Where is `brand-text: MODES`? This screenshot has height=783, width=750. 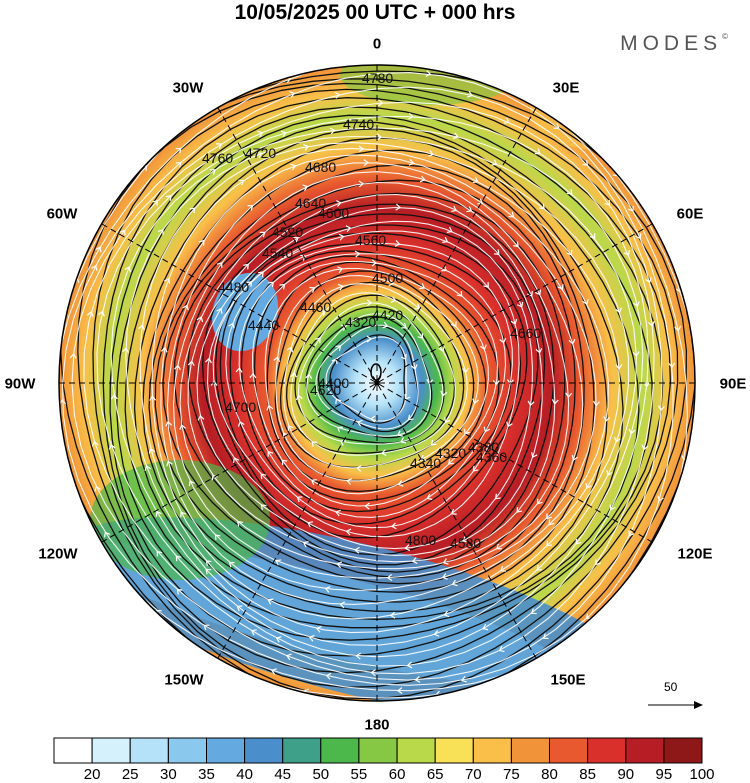 brand-text: MODES is located at coordinates (671, 43).